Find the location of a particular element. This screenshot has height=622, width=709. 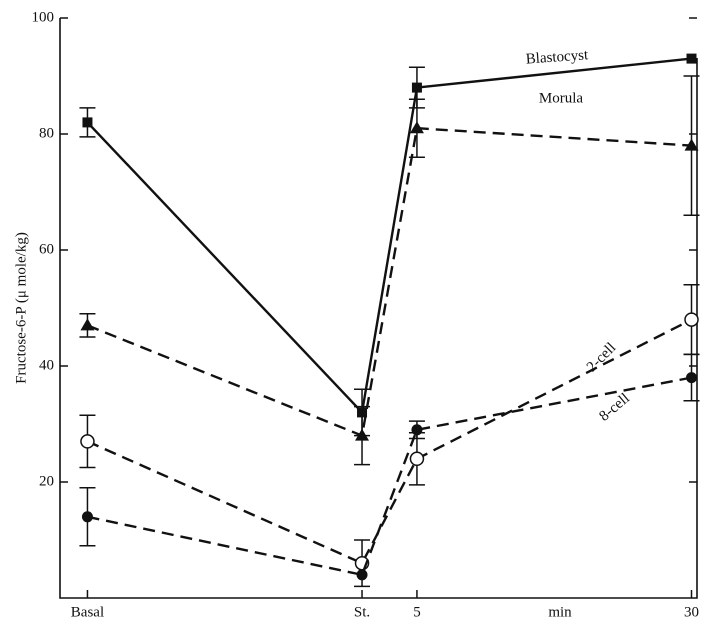

y-tick-label: 60 is located at coordinates (46, 249).